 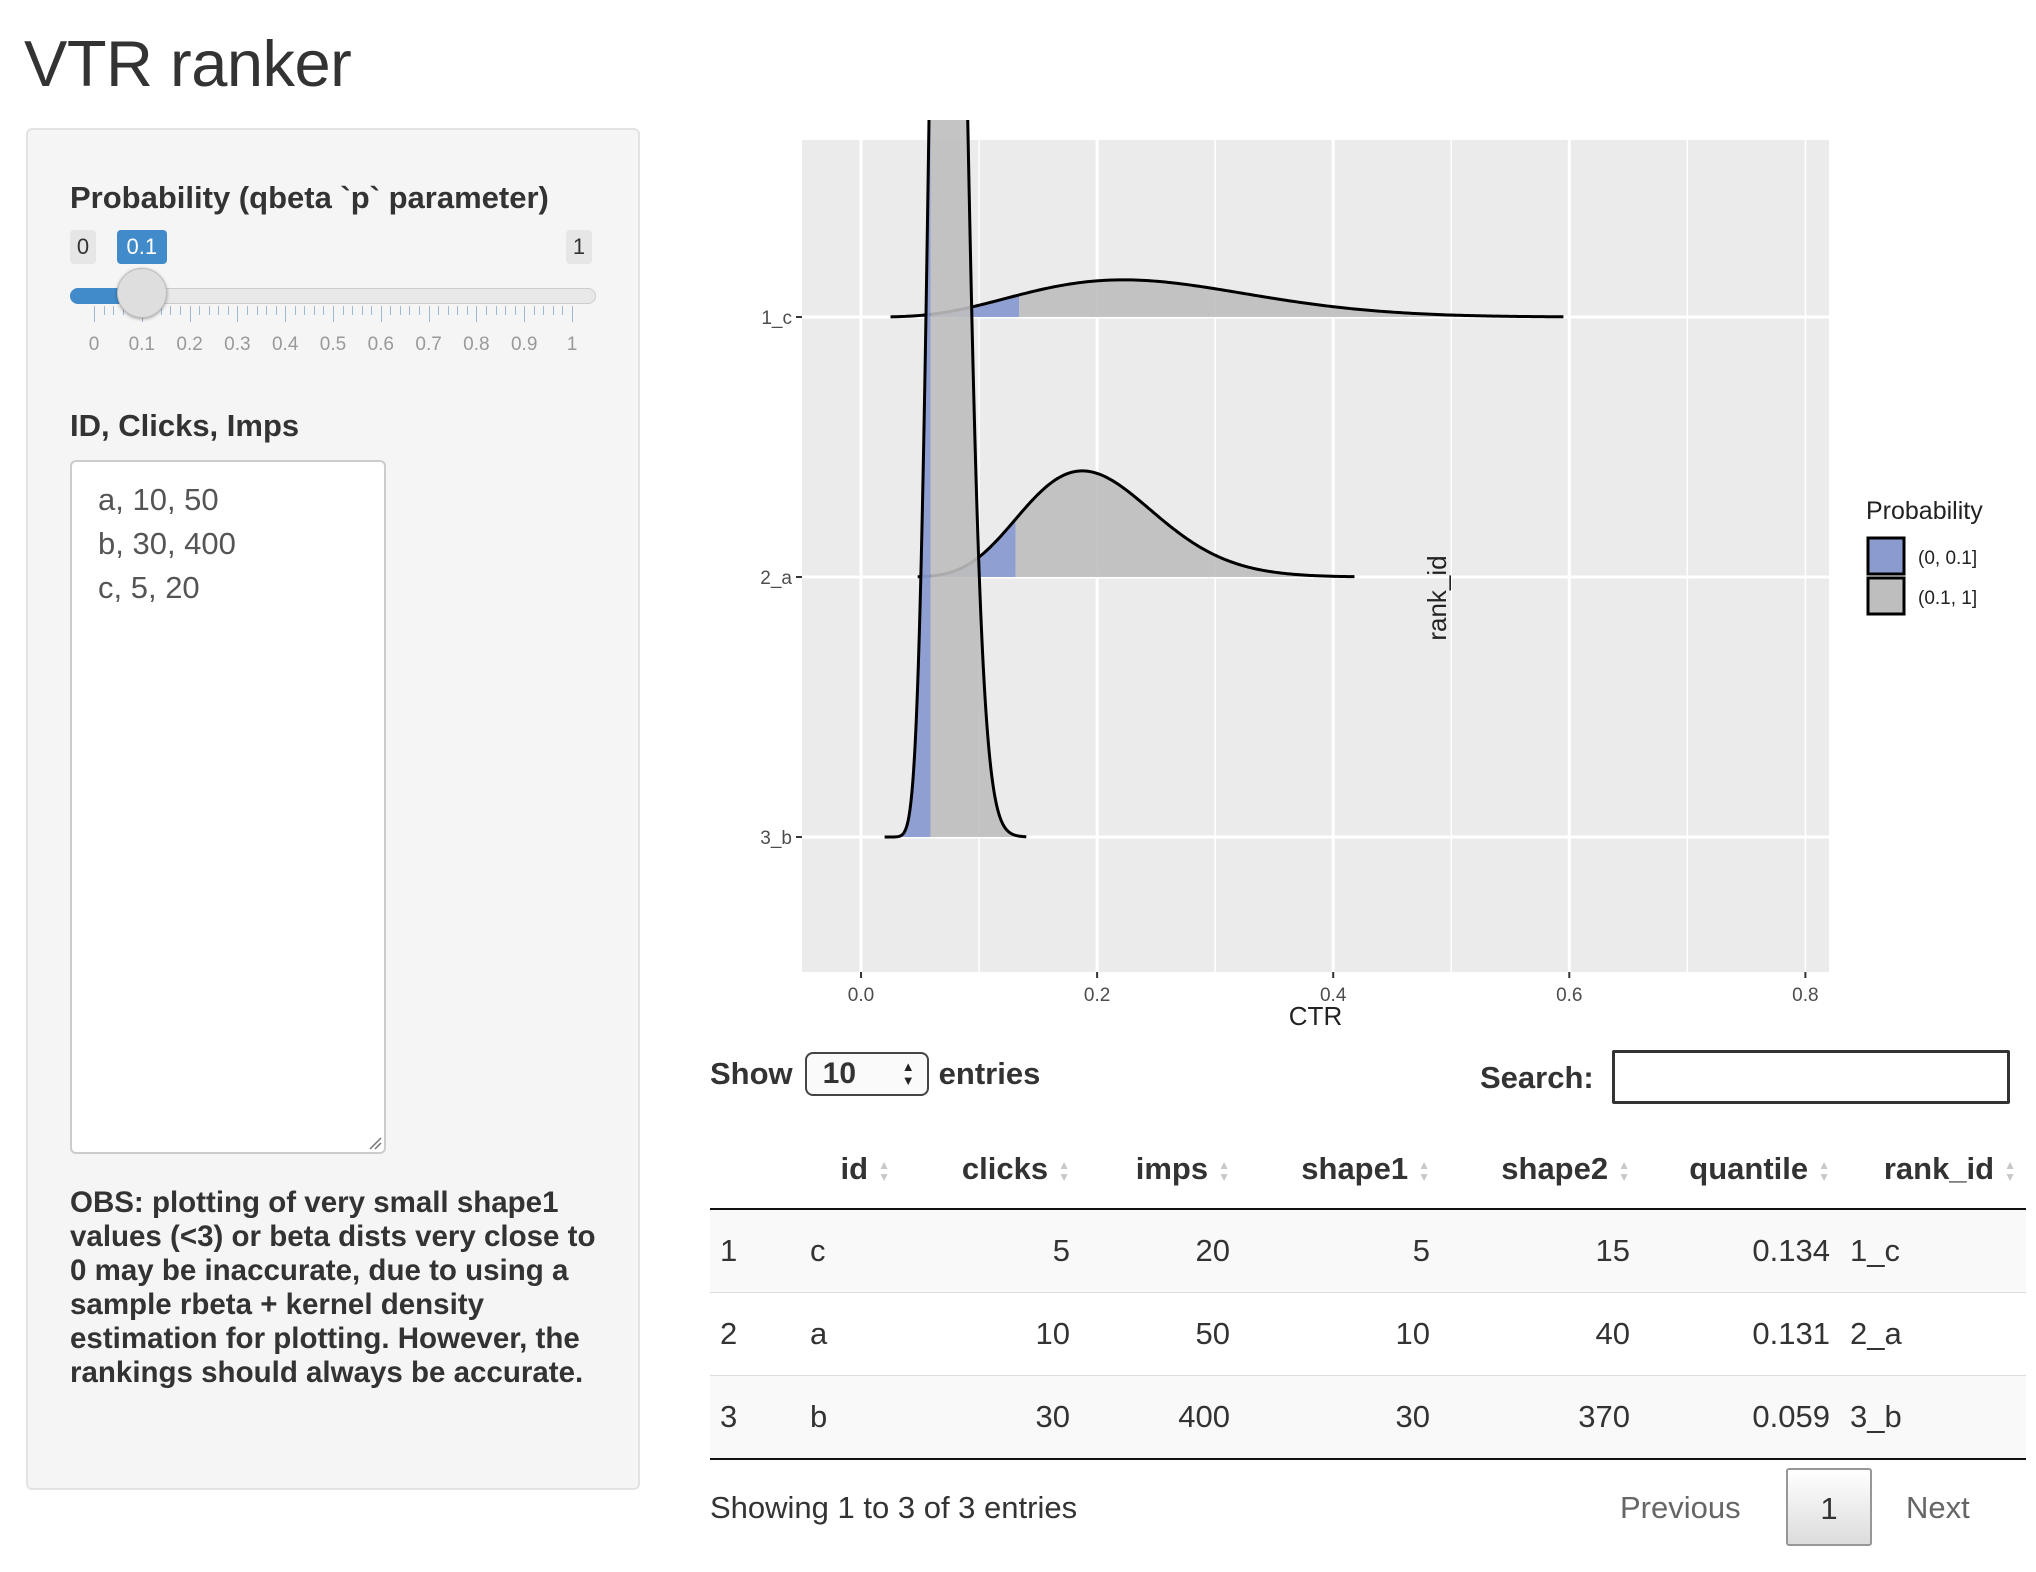 I want to click on legend-label-high: (0.1, 1], so click(x=1947, y=598).